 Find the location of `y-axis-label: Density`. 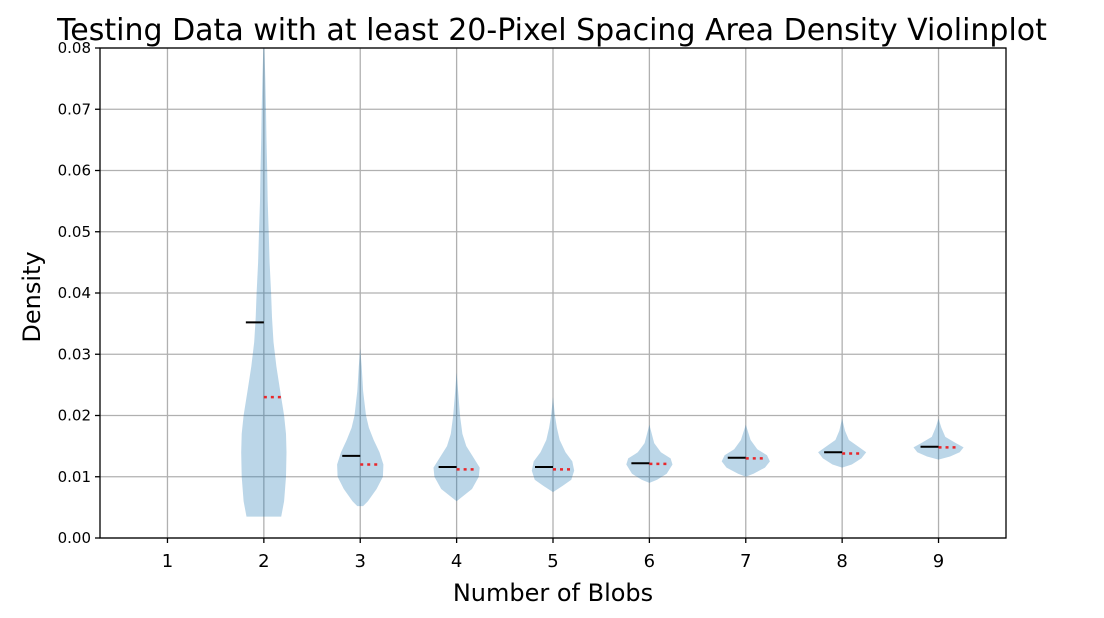

y-axis-label: Density is located at coordinates (32, 296).